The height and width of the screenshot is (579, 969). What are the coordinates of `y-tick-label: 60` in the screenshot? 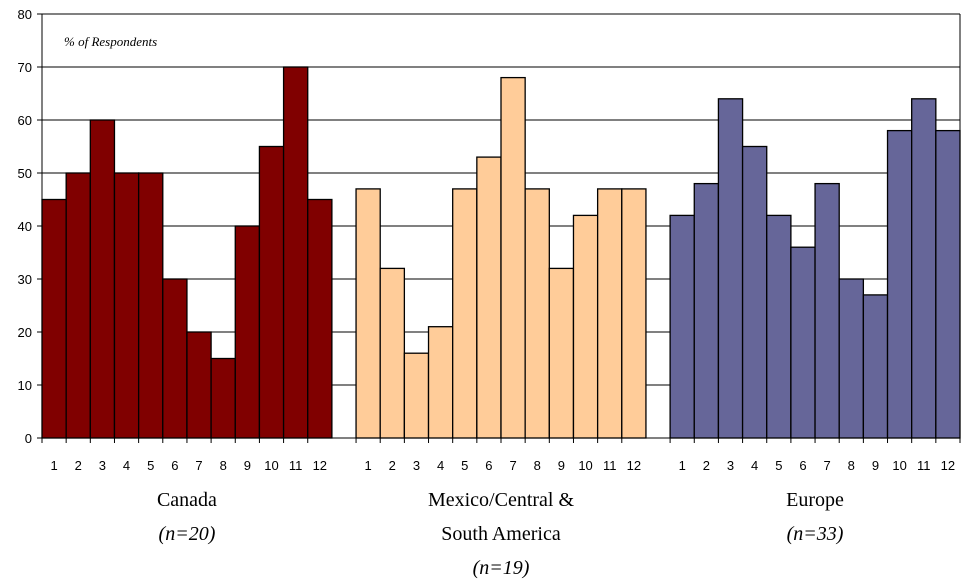 It's located at (25, 120).